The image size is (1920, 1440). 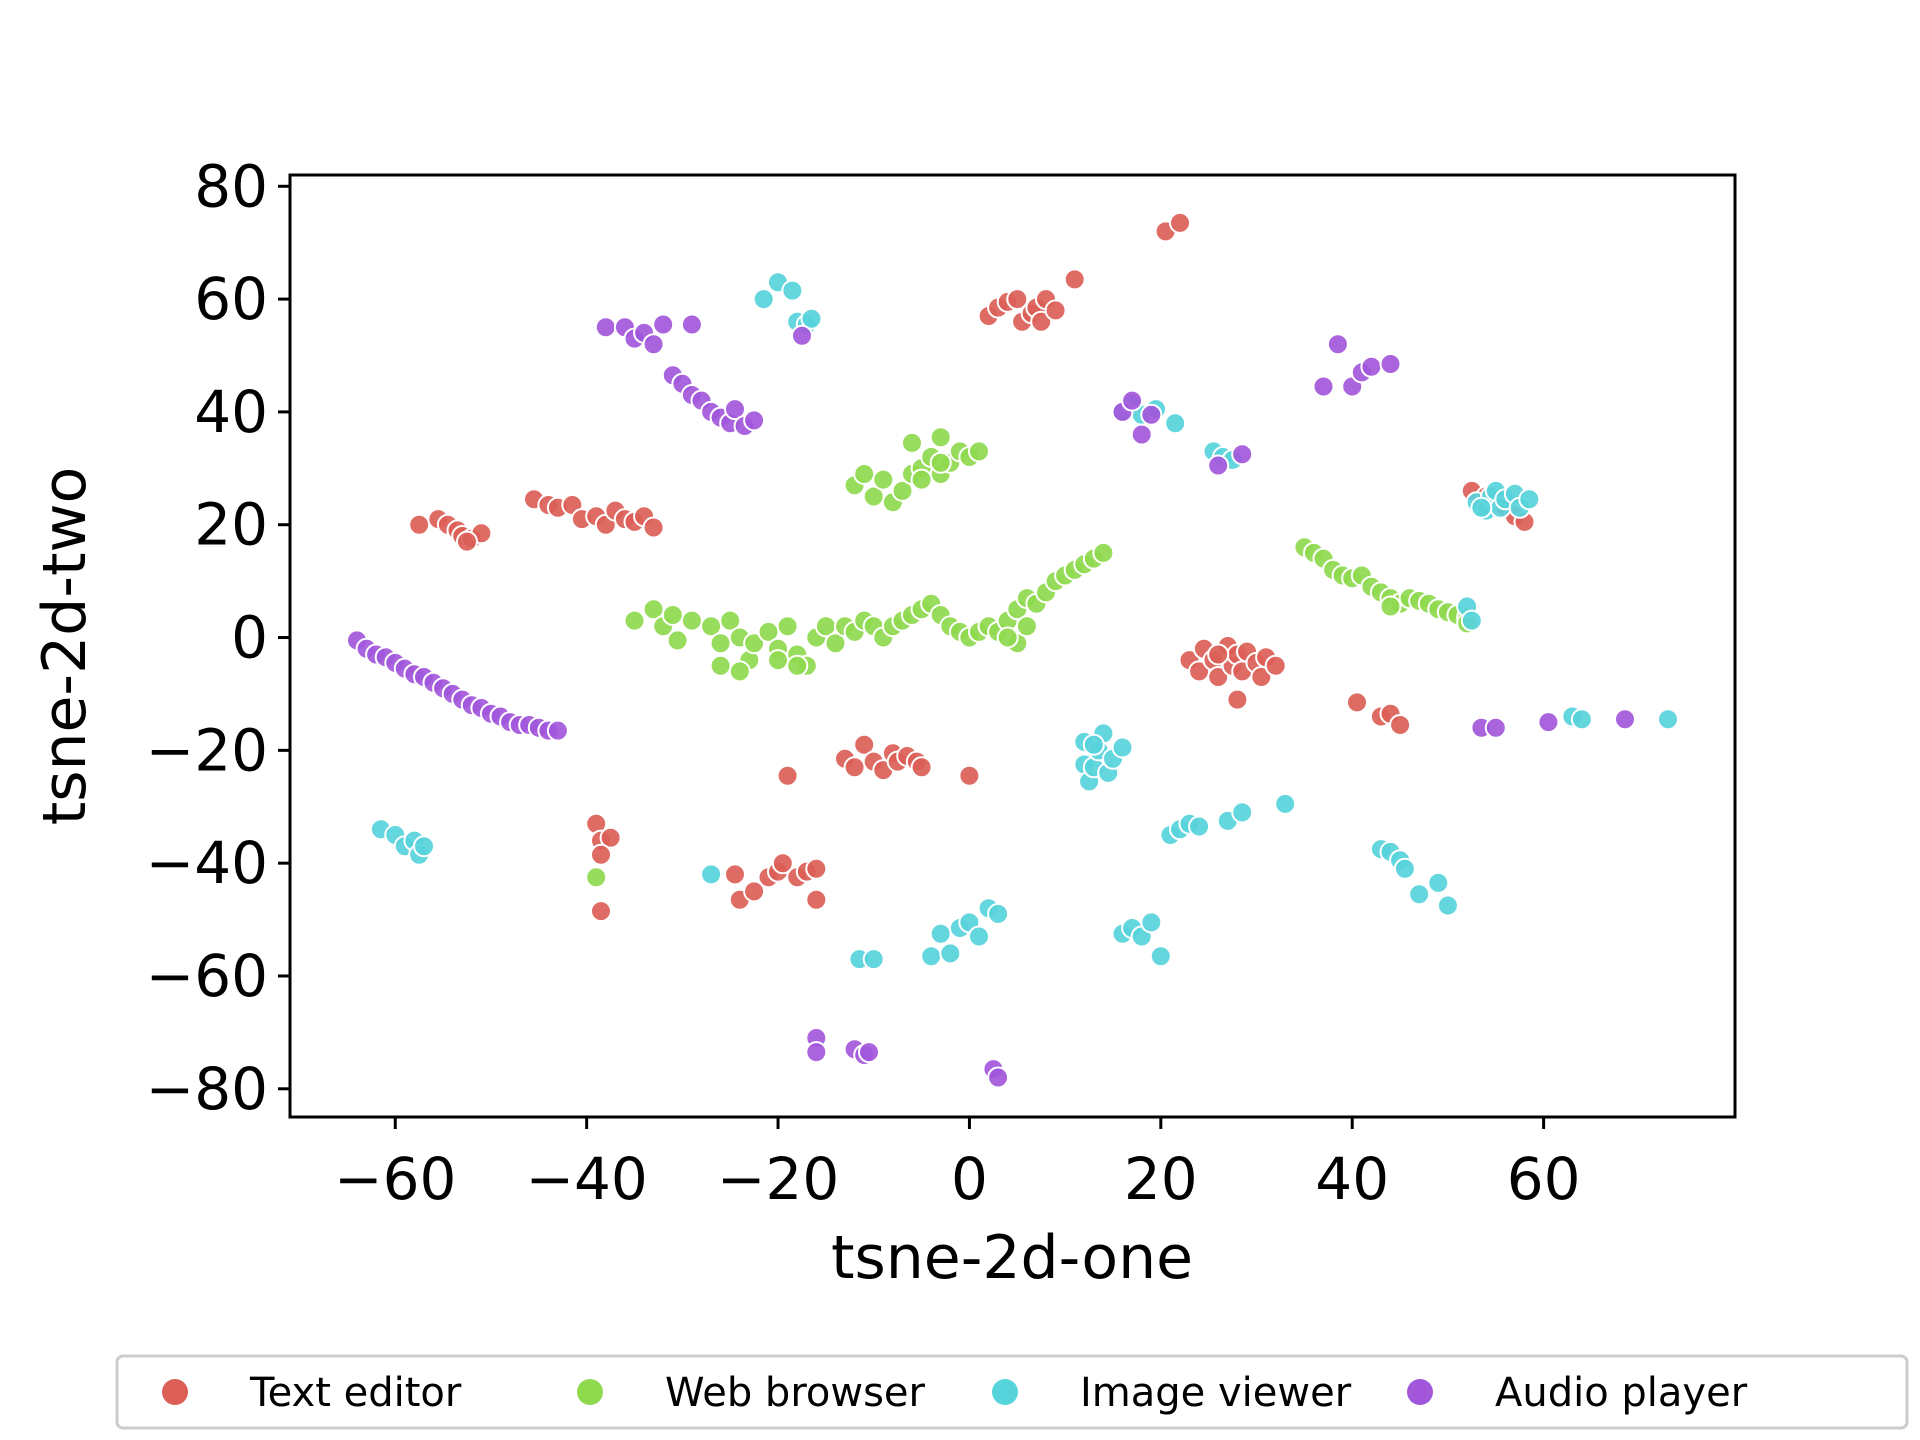 What do you see at coordinates (395, 1179) in the screenshot?
I see `x-tick-label: −60` at bounding box center [395, 1179].